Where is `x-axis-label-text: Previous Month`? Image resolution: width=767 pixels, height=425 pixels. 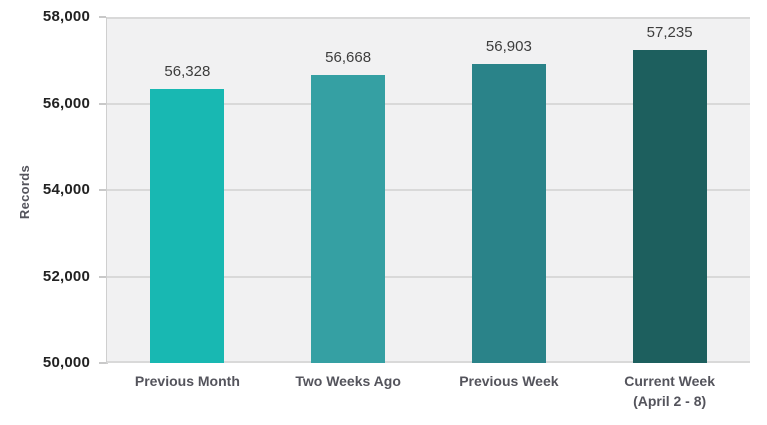
x-axis-label-text: Previous Month is located at coordinates (187, 381).